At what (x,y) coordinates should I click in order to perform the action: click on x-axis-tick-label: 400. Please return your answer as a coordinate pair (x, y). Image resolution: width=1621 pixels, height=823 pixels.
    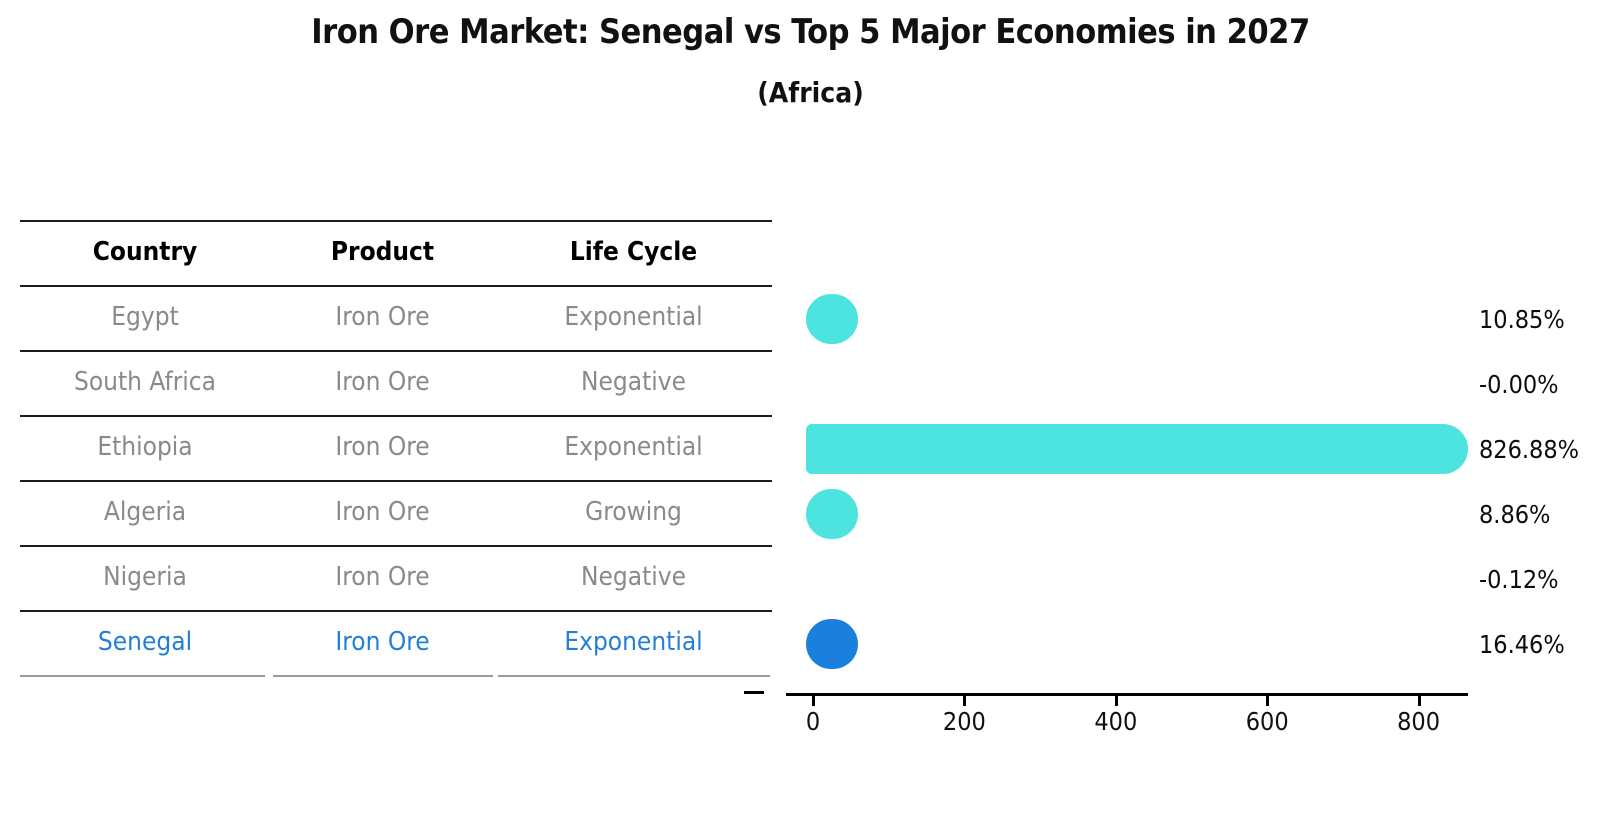
    Looking at the image, I should click on (1116, 721).